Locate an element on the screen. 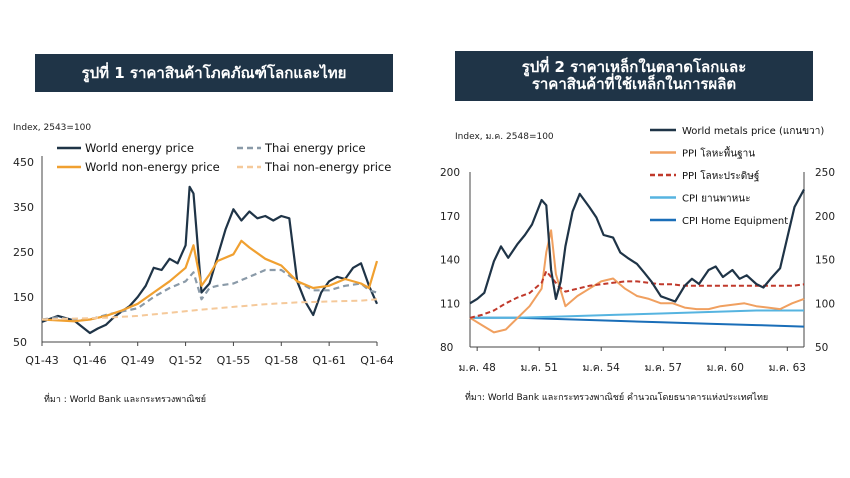 Image resolution: width=850 pixels, height=478 pixels. figure1-xtick-label: Q1-49 is located at coordinates (138, 360).